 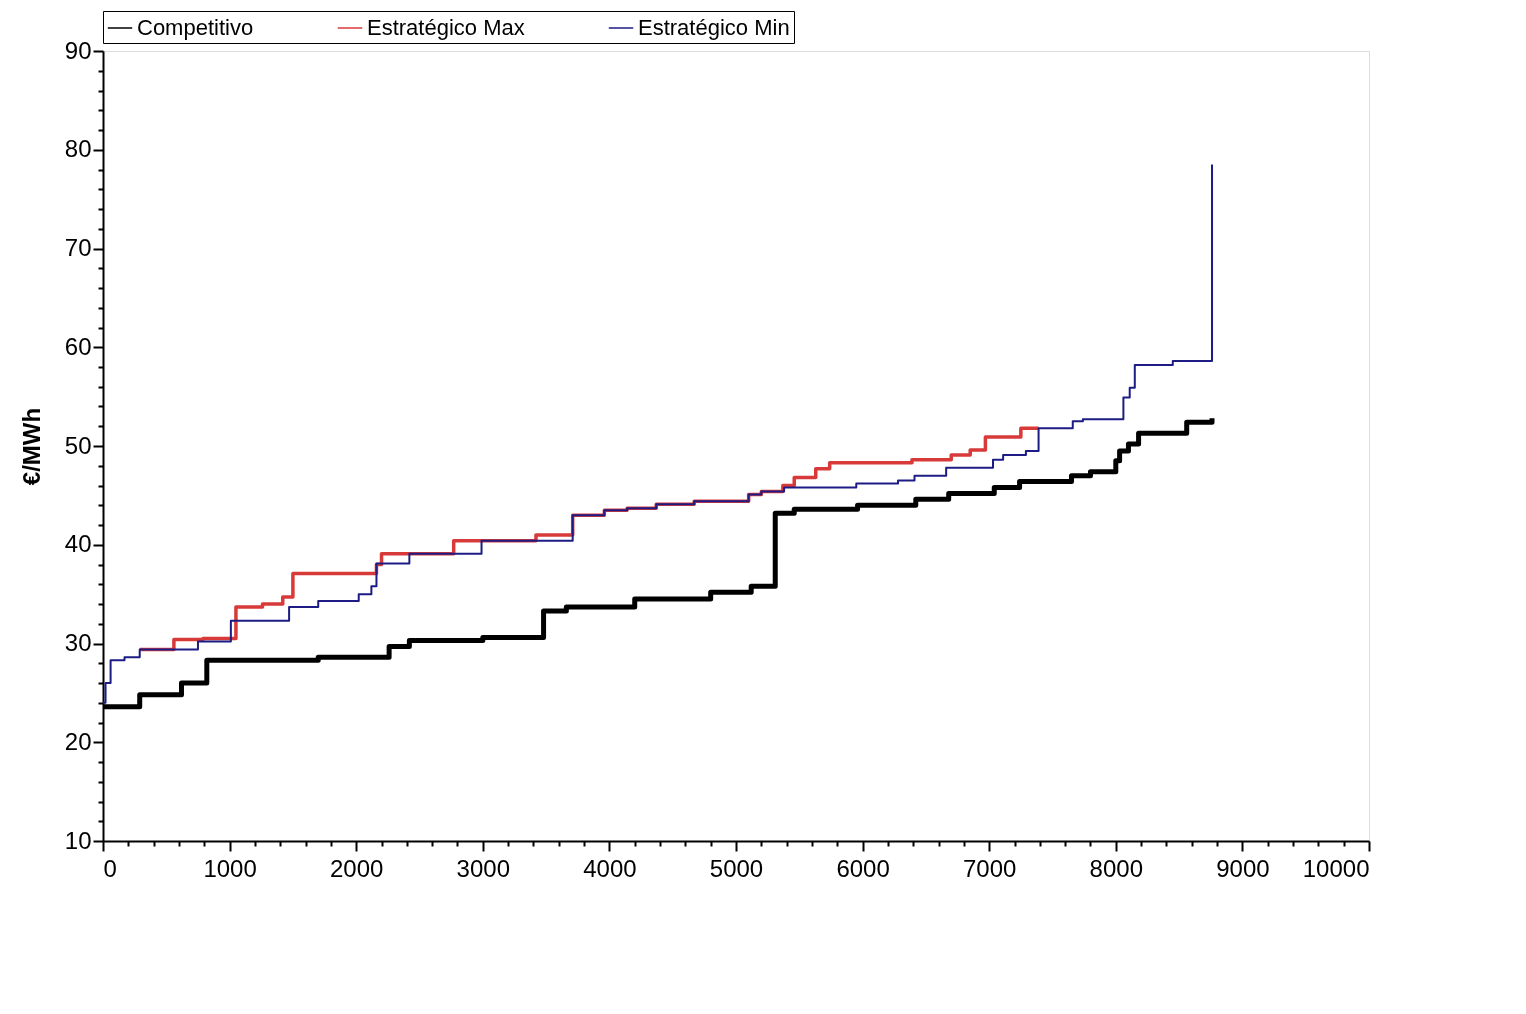 I want to click on y-tick-label: 40, so click(x=78, y=544).